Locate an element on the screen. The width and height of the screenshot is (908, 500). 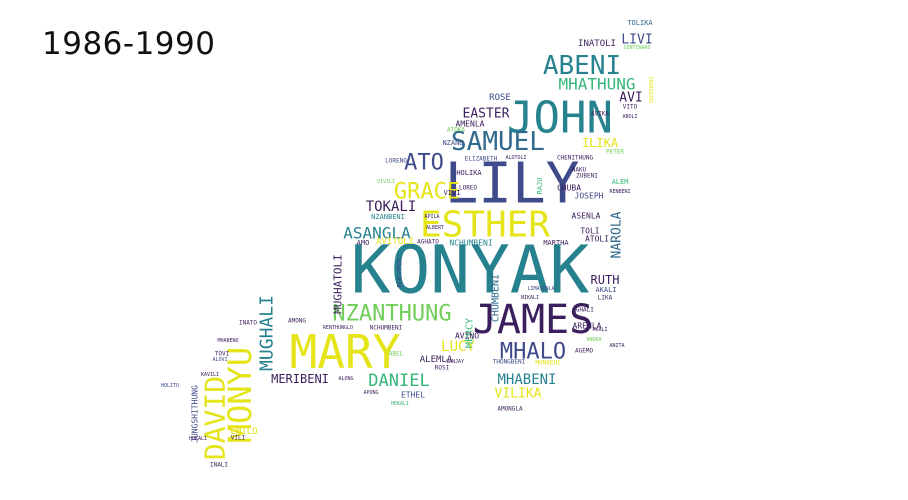
cloud-word: NIKALI is located at coordinates (530, 298).